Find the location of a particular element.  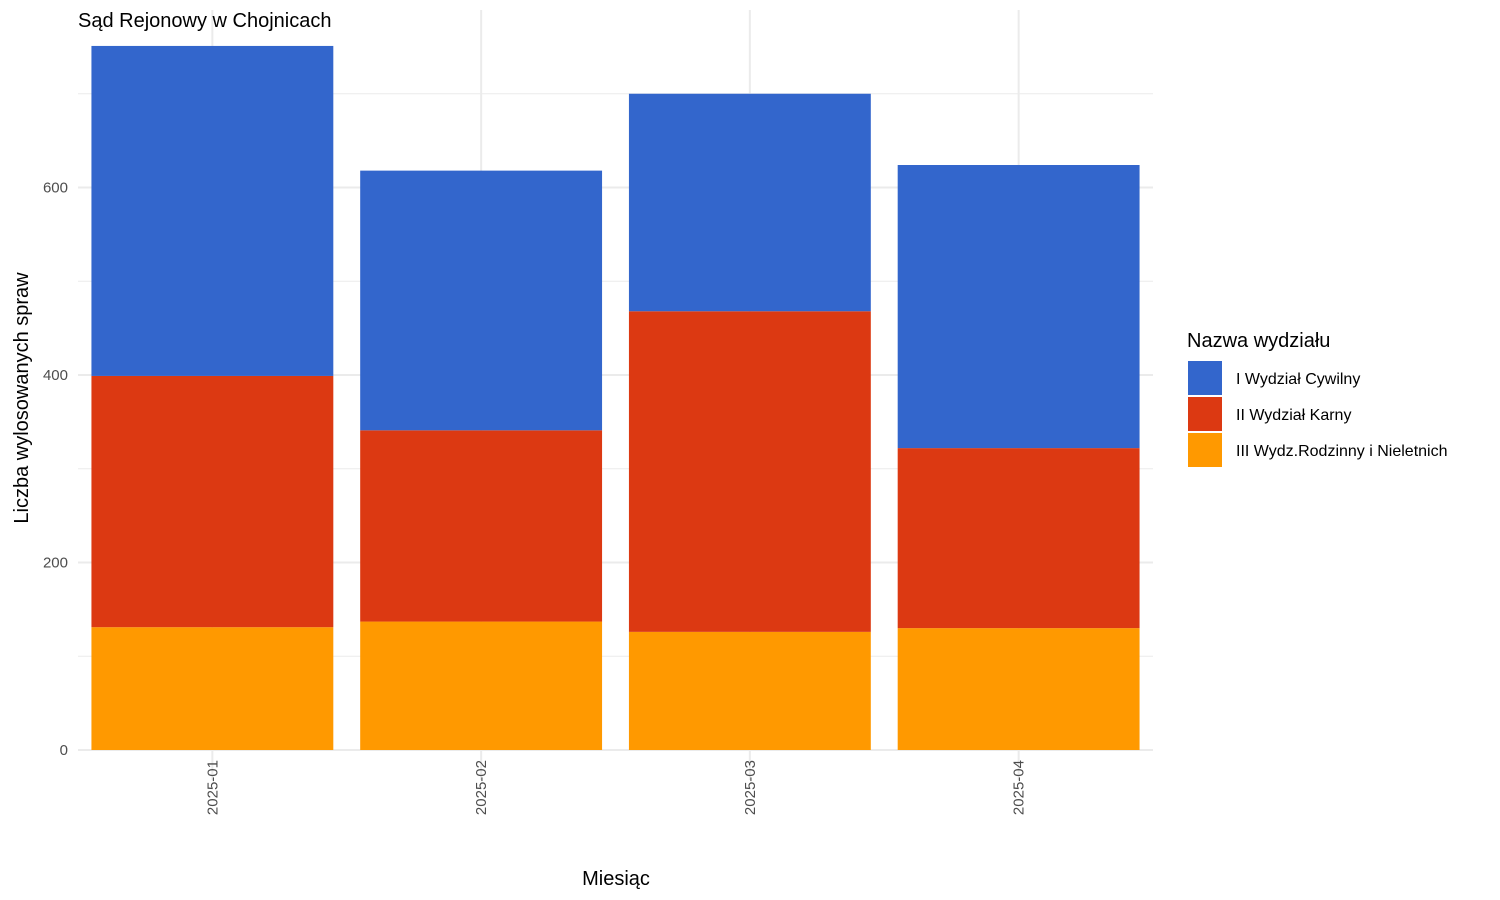

y-axis-title: Liczba wylosowanych spraw is located at coordinates (22, 398).